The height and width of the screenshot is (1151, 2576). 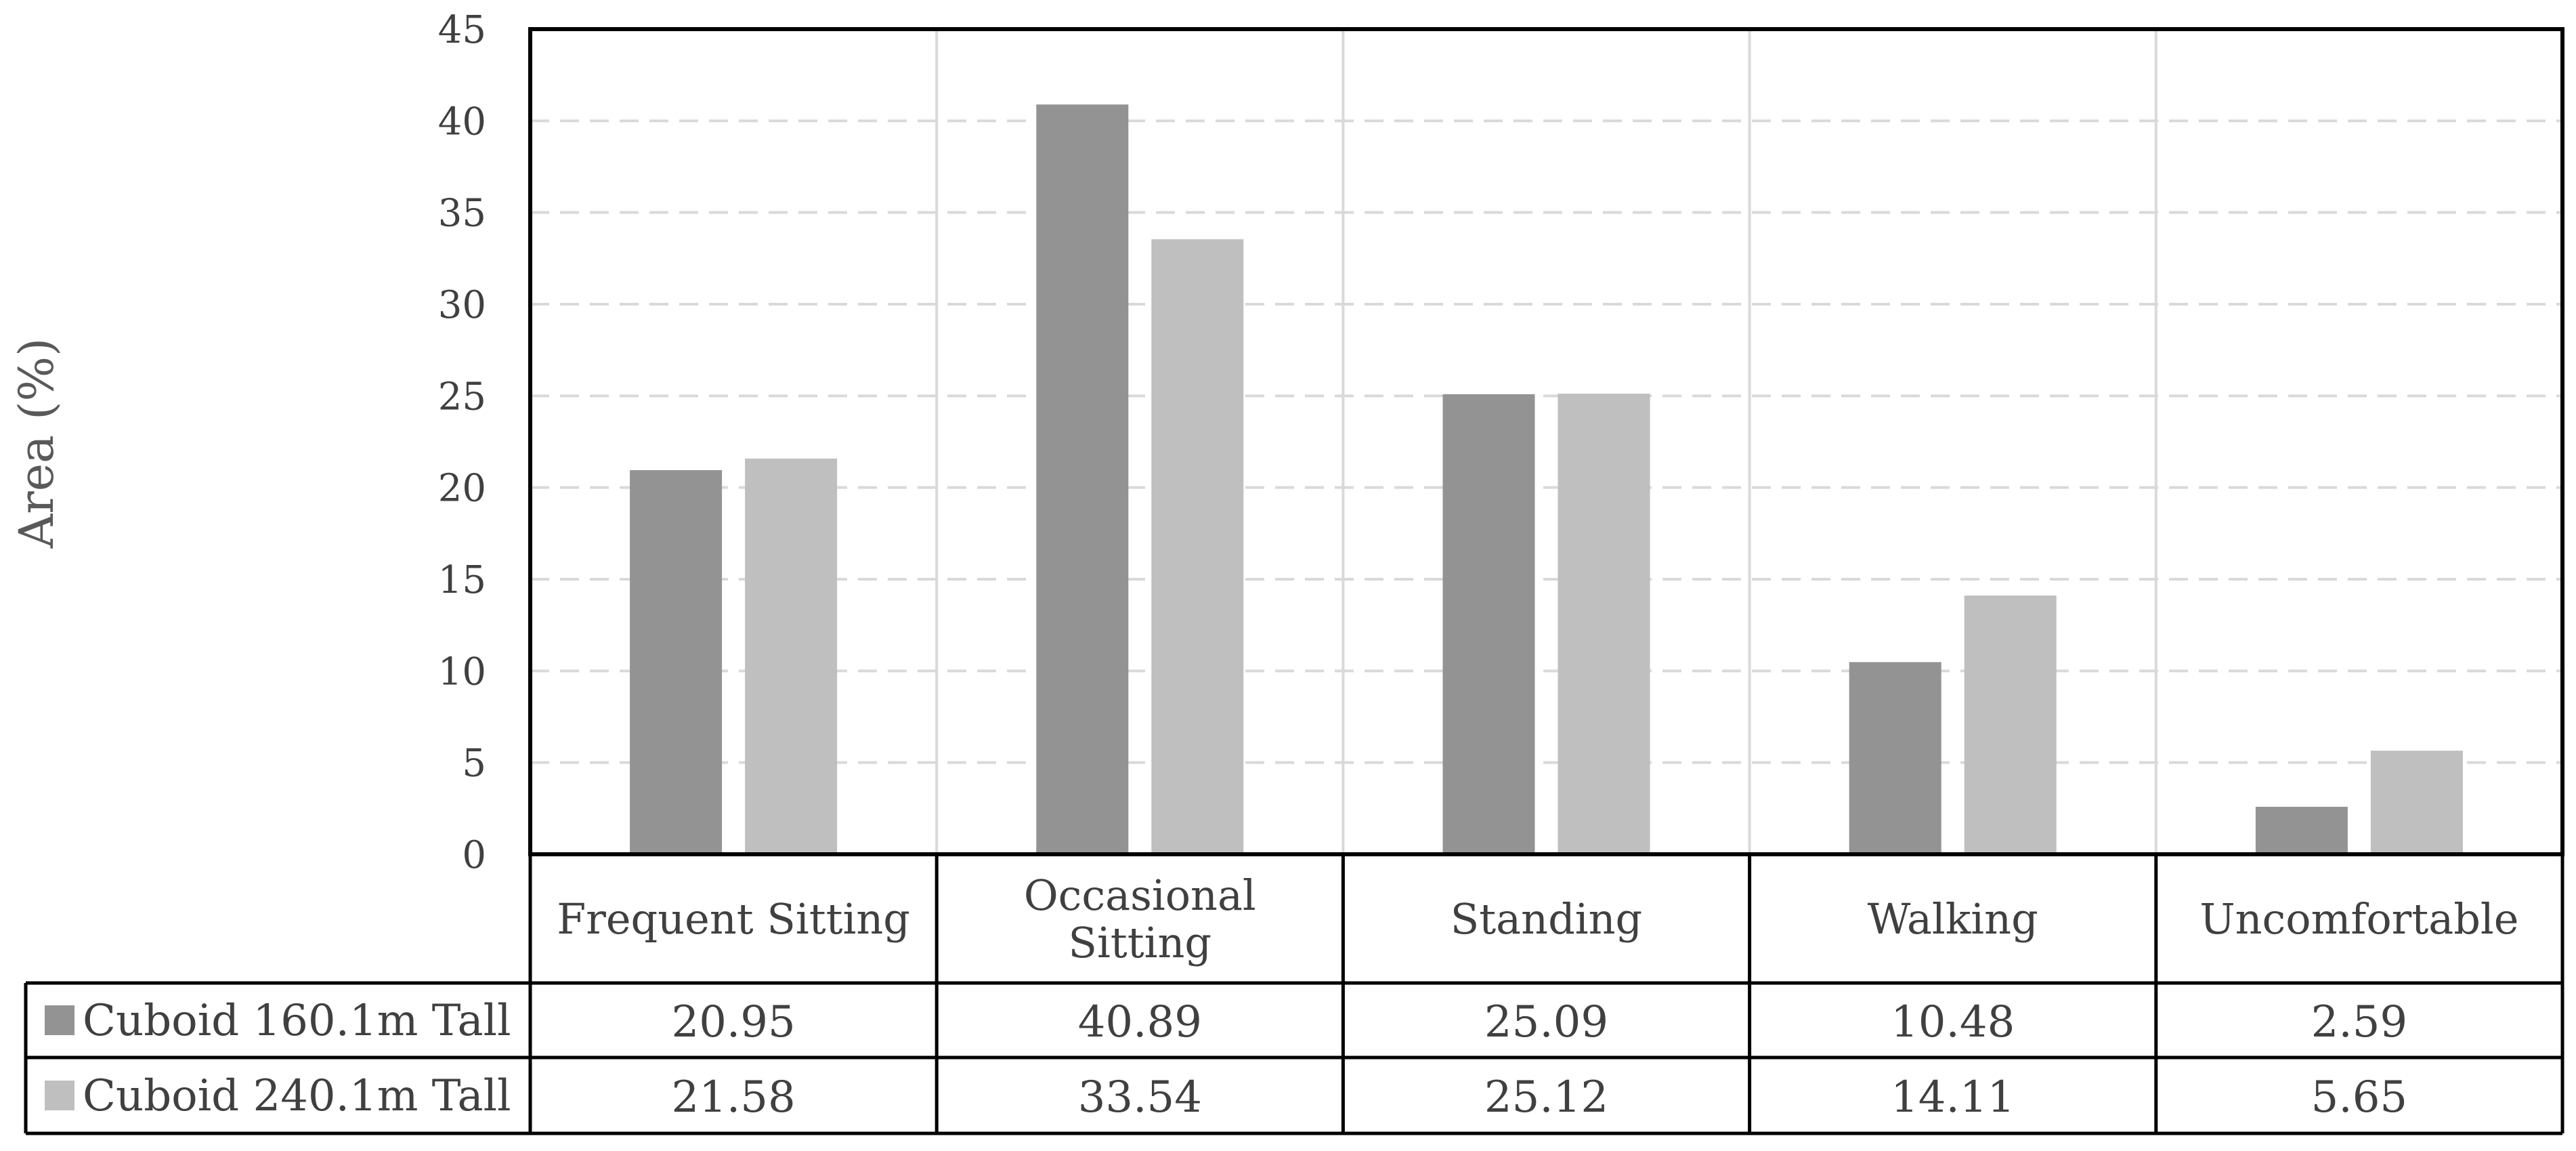 I want to click on category-label: Standing, so click(x=1546, y=919).